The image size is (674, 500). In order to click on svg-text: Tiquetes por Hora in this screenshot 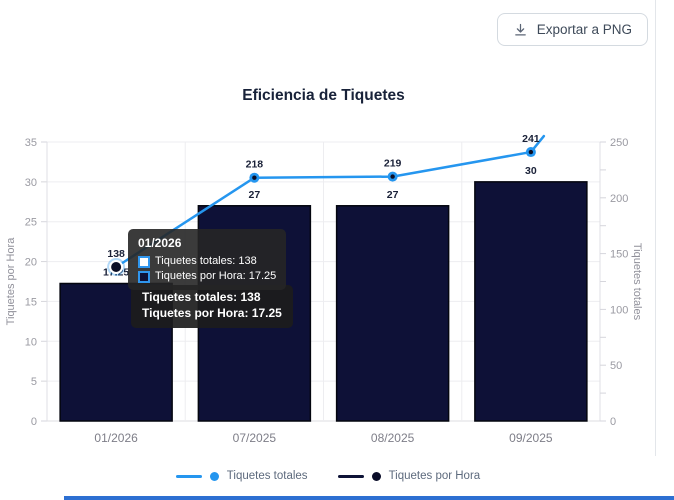, I will do `click(11, 281)`.